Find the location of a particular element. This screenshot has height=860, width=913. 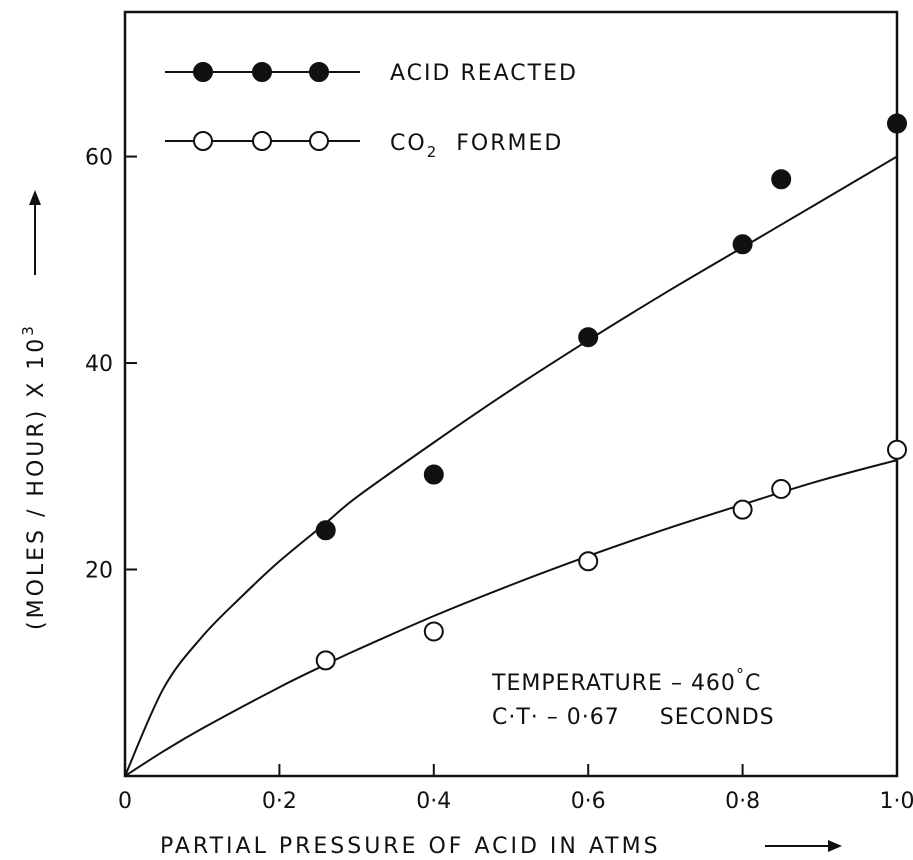

annotation-temperature: TEMPERATURE – 460°C is located at coordinates (626, 680).